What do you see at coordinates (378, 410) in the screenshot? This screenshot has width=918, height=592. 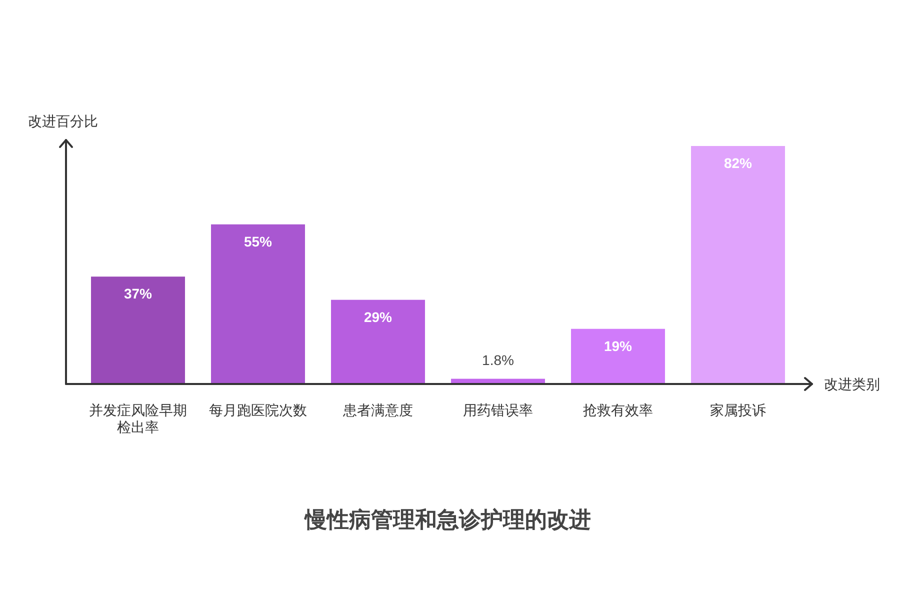 I see `x-tick-label: 患者满意度` at bounding box center [378, 410].